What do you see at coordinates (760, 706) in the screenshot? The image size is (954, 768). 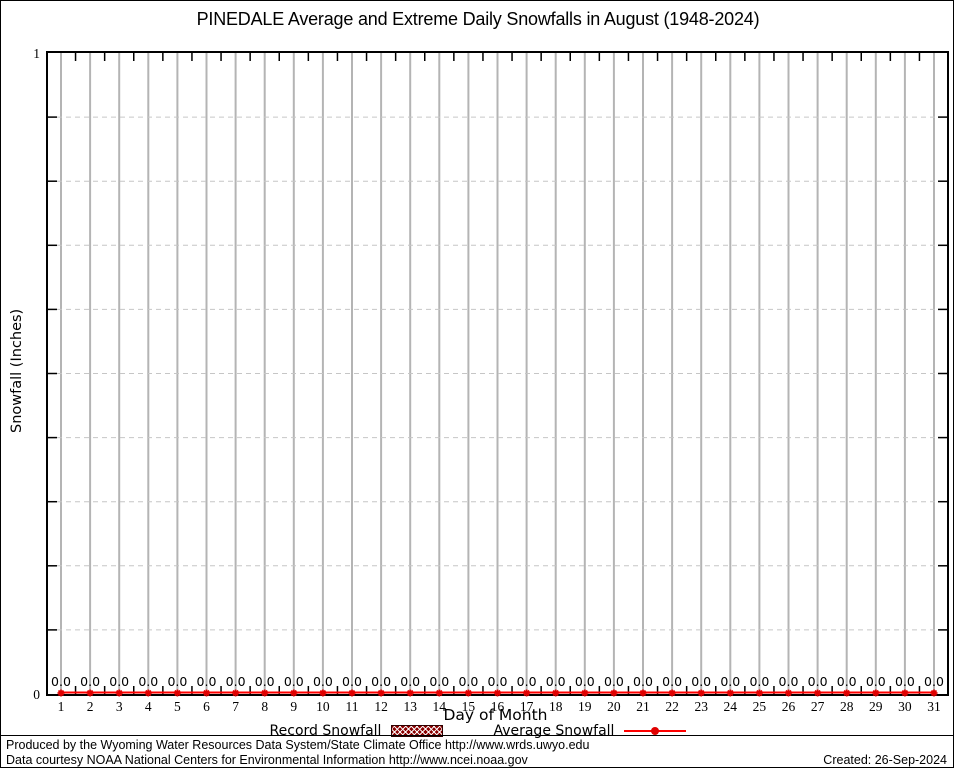 I see `svg-text: 25` at bounding box center [760, 706].